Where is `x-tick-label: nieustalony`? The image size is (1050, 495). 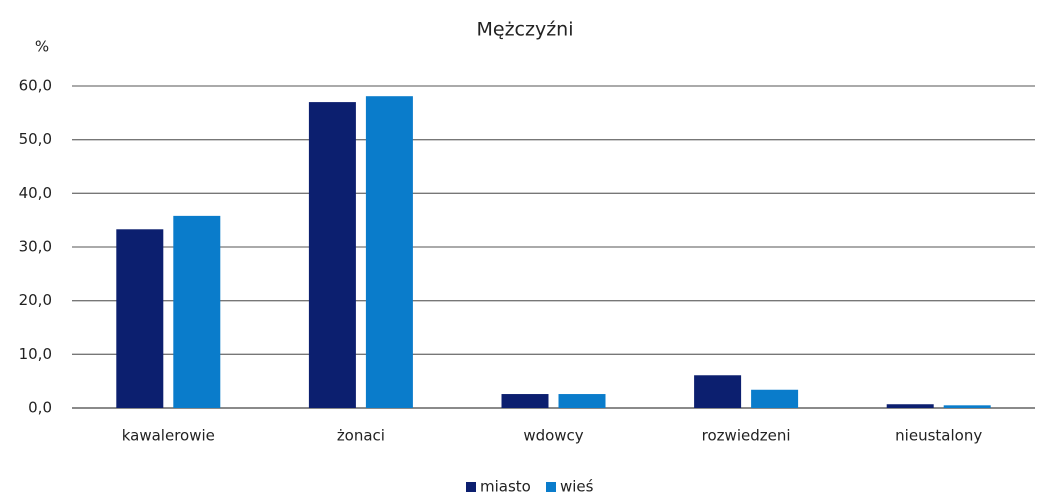
x-tick-label: nieustalony is located at coordinates (938, 436).